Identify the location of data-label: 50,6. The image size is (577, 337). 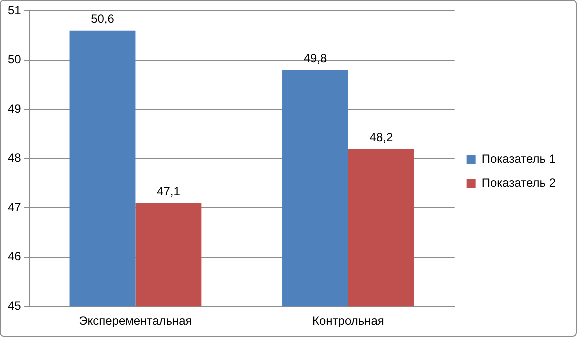
(103, 19).